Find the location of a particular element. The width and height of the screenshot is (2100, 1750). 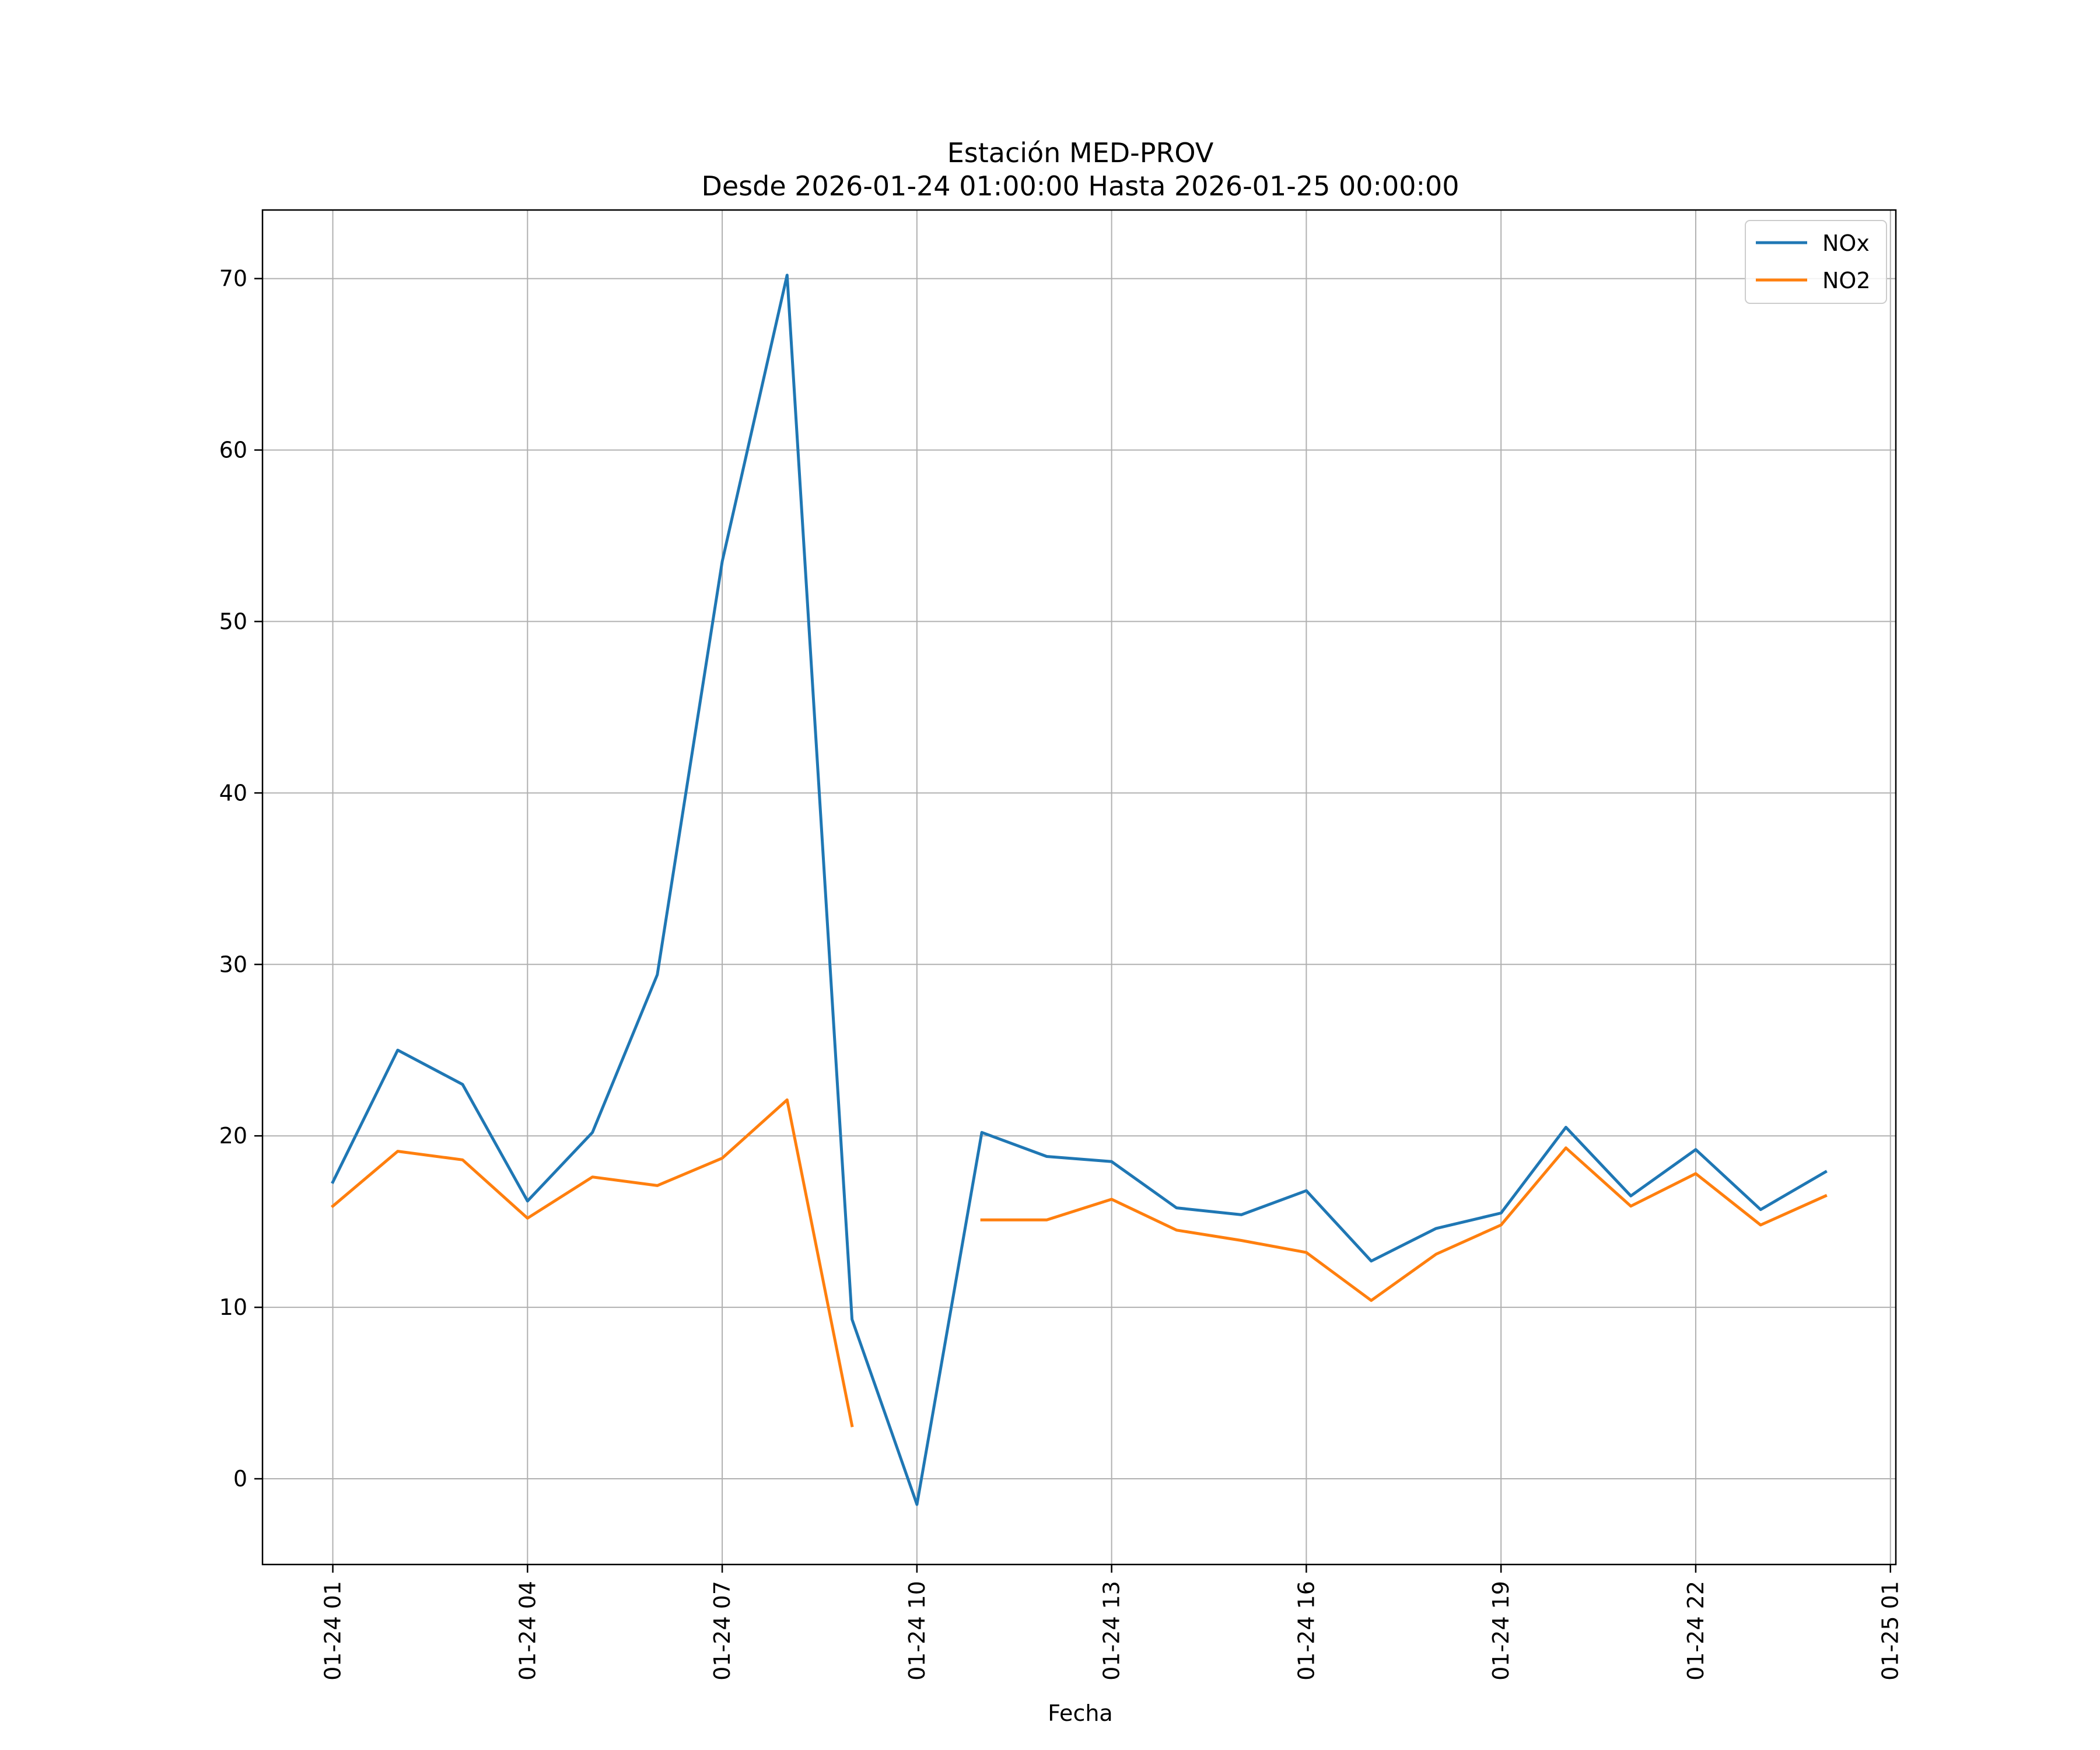

y-tick-label: 70 is located at coordinates (233, 279).